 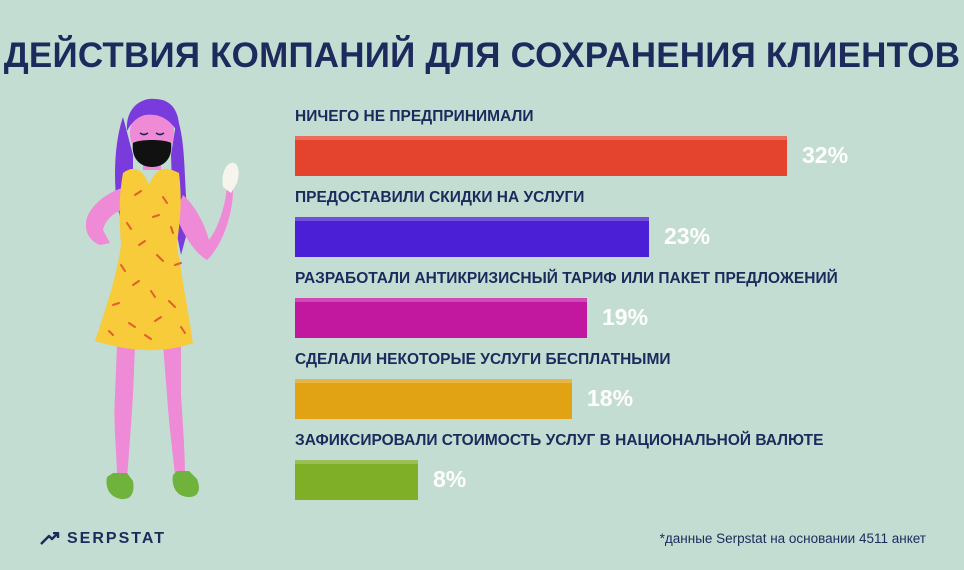 I want to click on serpstat-arrow-icon, so click(x=50, y=538).